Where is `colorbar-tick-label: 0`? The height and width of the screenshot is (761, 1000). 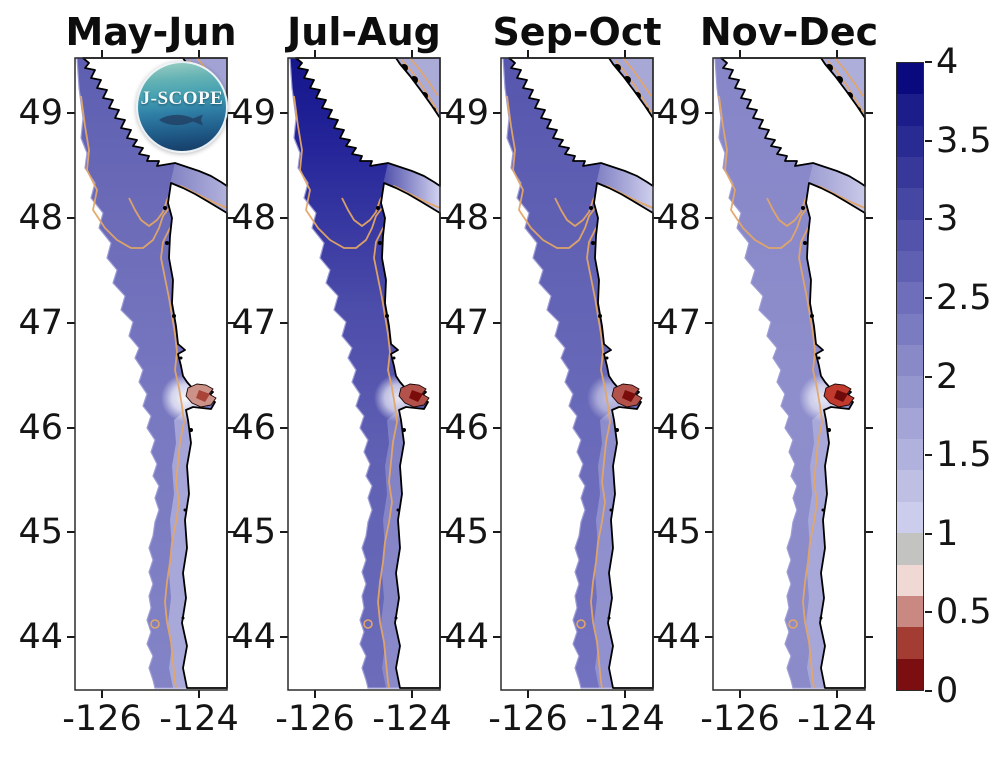
colorbar-tick-label: 0 is located at coordinates (947, 691).